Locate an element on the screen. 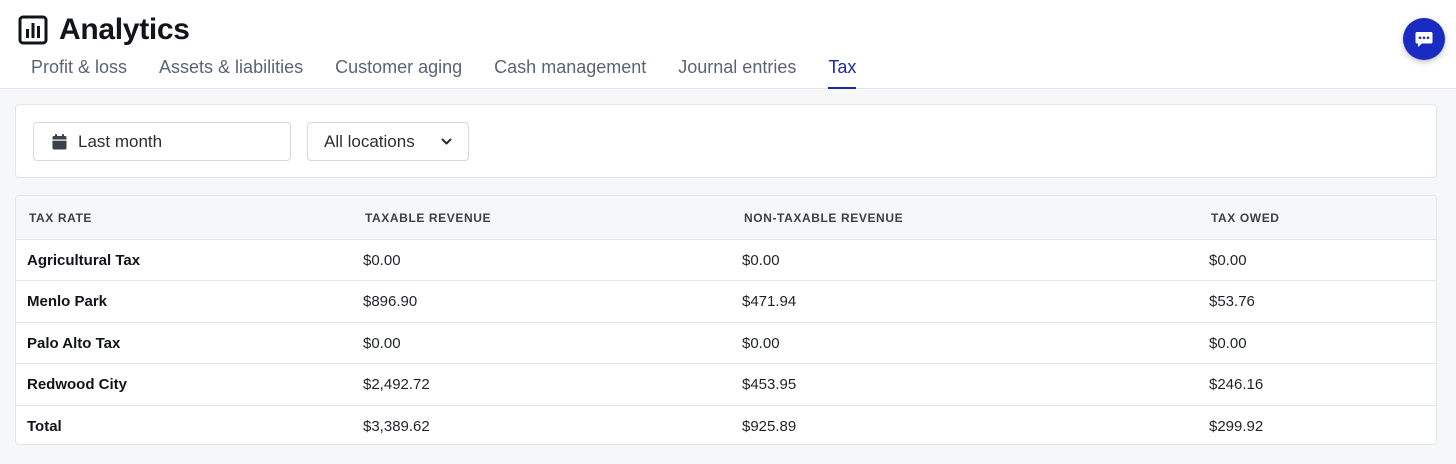 The image size is (1456, 464). total-taxable-revenue: $3,389.62 is located at coordinates (396, 426).